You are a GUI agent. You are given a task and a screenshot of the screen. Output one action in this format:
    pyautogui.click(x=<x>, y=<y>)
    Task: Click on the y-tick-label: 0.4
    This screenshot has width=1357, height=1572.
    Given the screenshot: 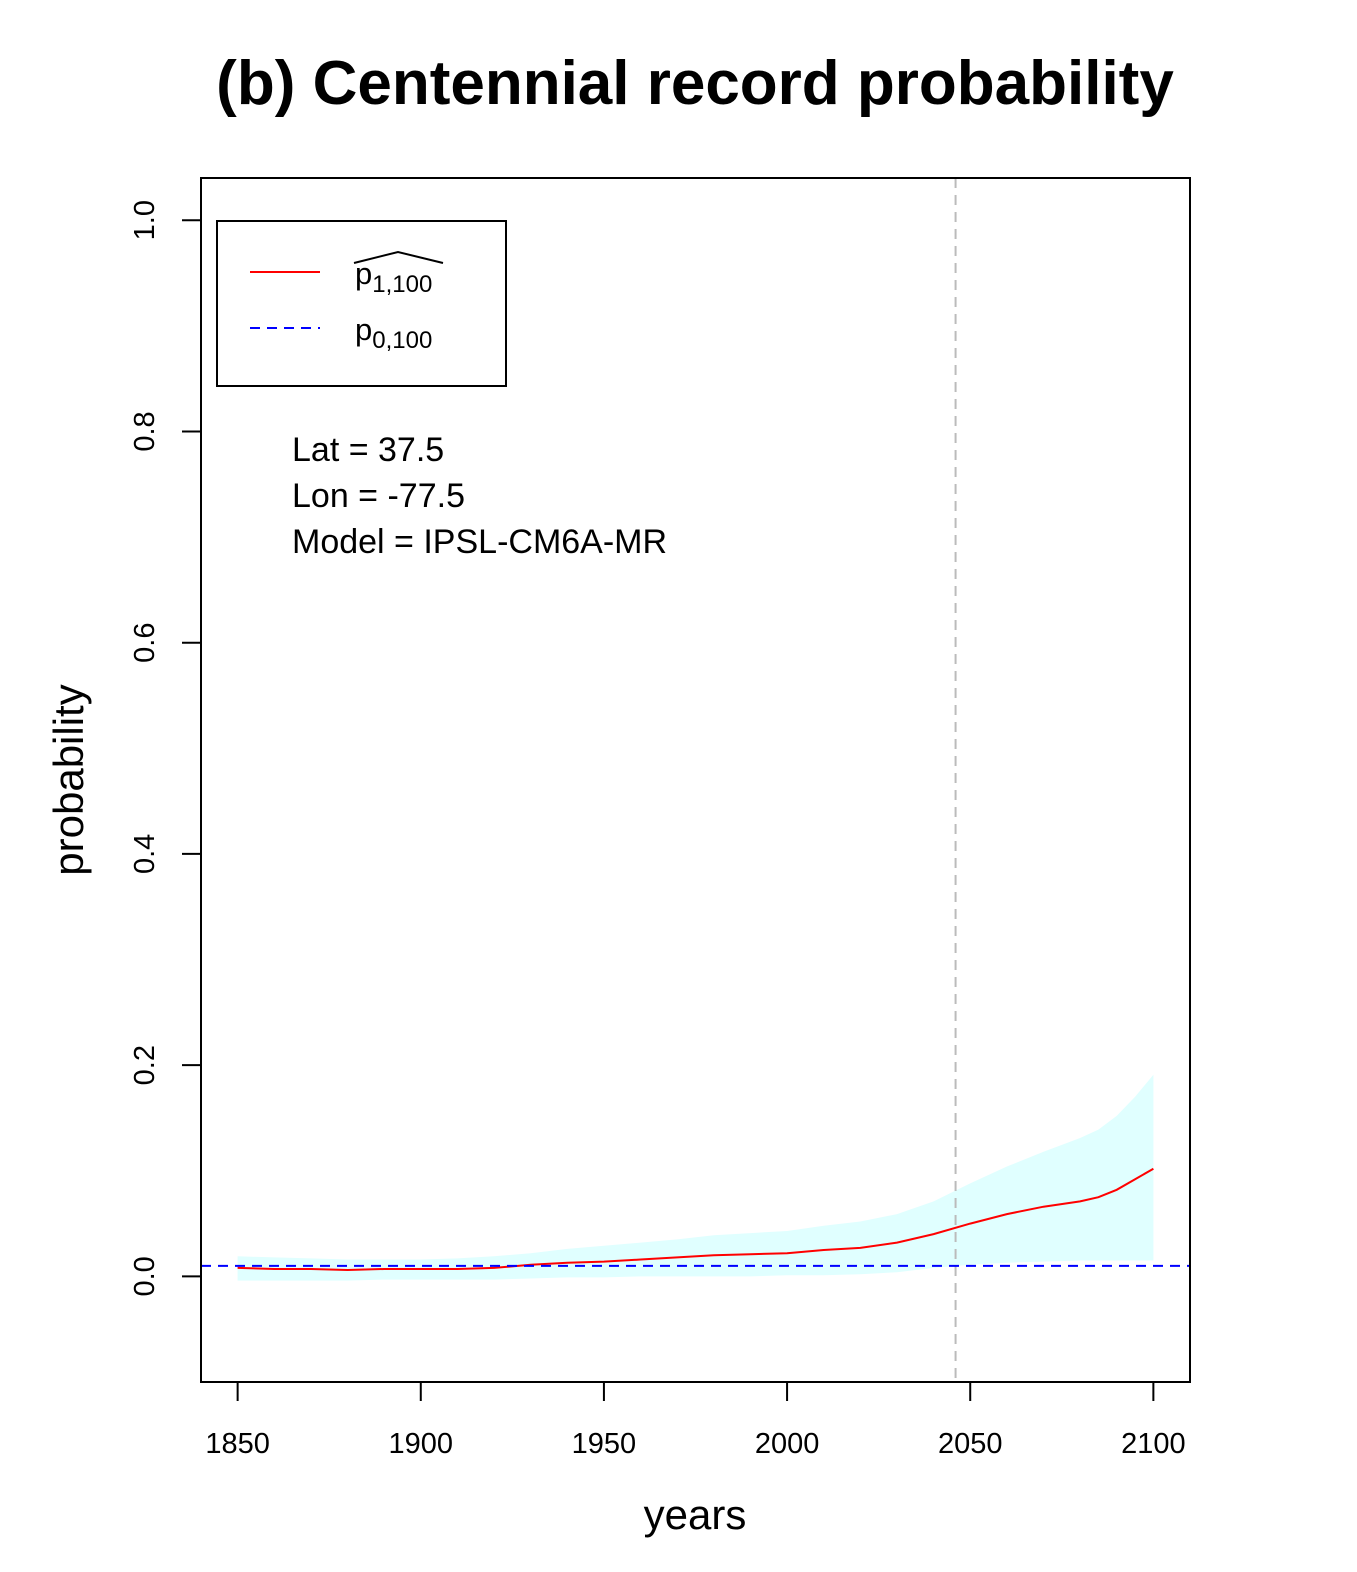 What is the action you would take?
    pyautogui.click(x=145, y=854)
    